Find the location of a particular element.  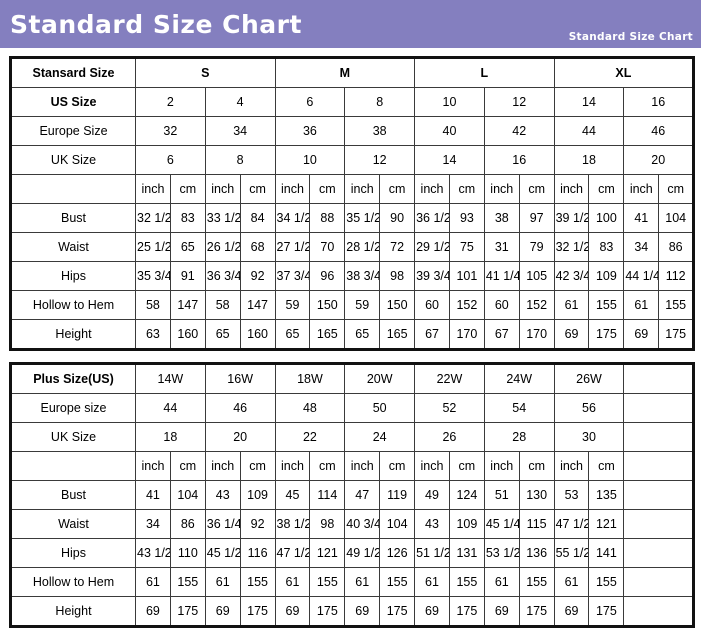

plus-size-18w: 18W is located at coordinates (310, 378).